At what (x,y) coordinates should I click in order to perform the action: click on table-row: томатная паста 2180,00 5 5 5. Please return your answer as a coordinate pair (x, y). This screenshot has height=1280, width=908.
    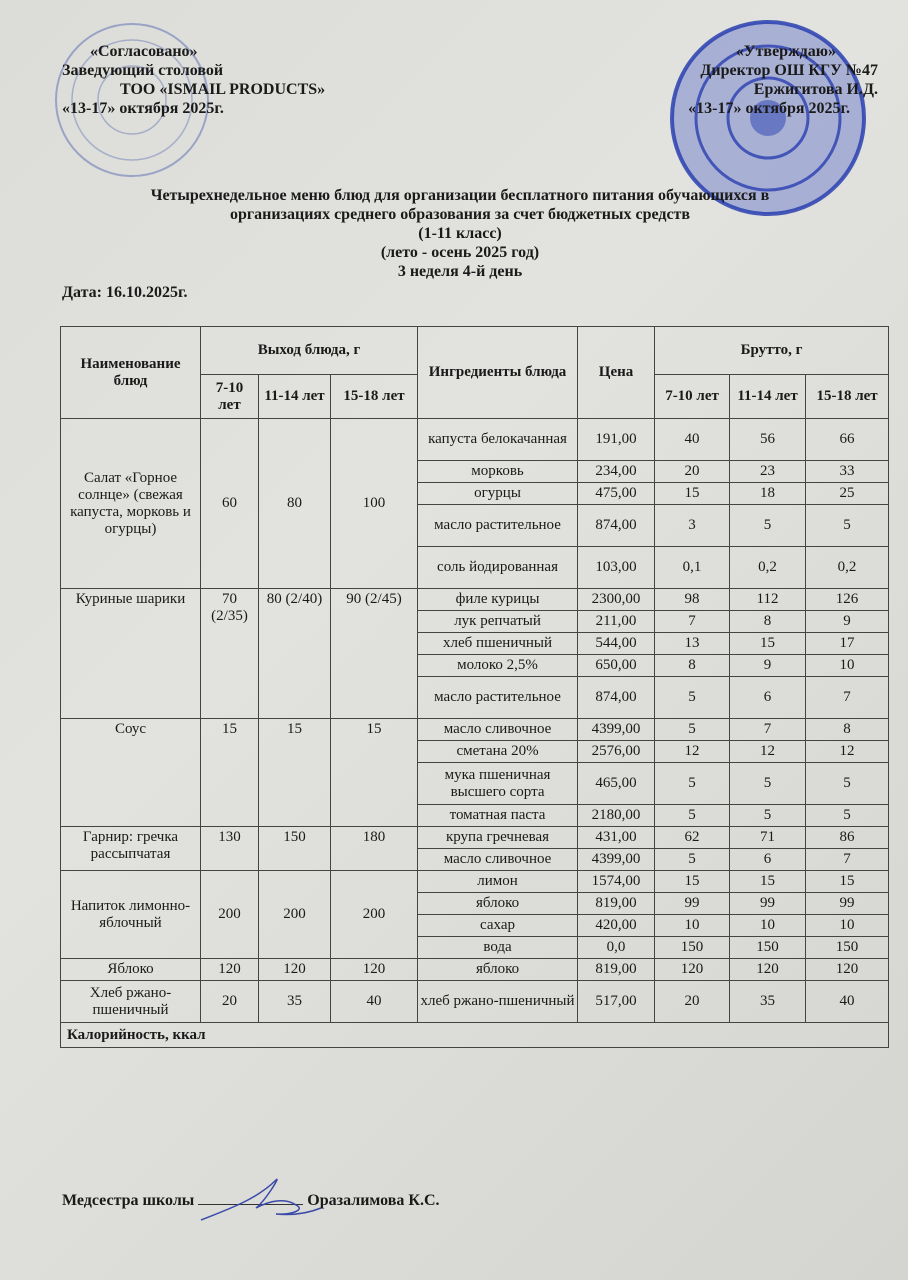
    Looking at the image, I should click on (475, 815).